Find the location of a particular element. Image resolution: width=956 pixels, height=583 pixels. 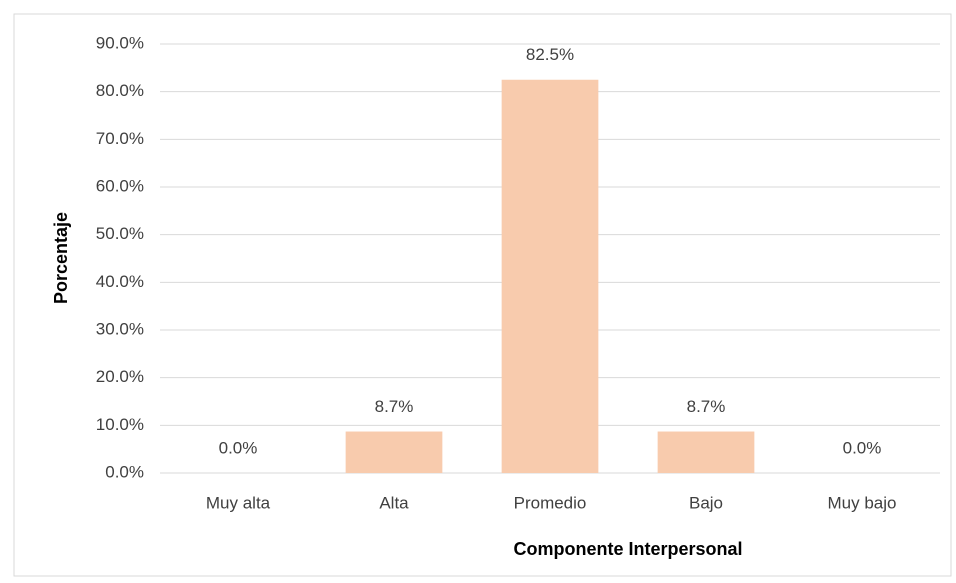

y-tick-label: 30.0% is located at coordinates (120, 328).